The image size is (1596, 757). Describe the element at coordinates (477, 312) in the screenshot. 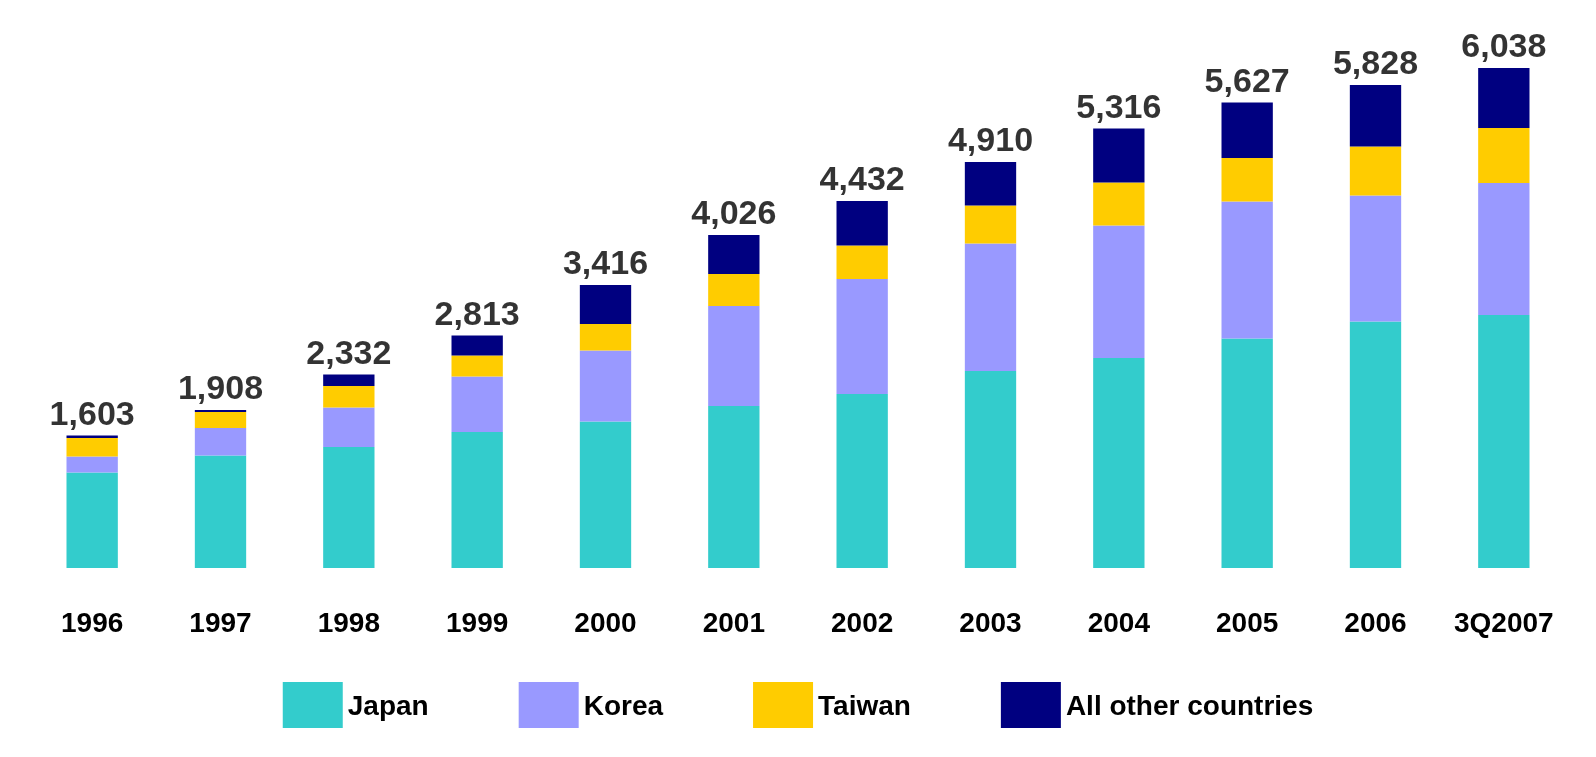

I see `annotation: 2,813` at that location.